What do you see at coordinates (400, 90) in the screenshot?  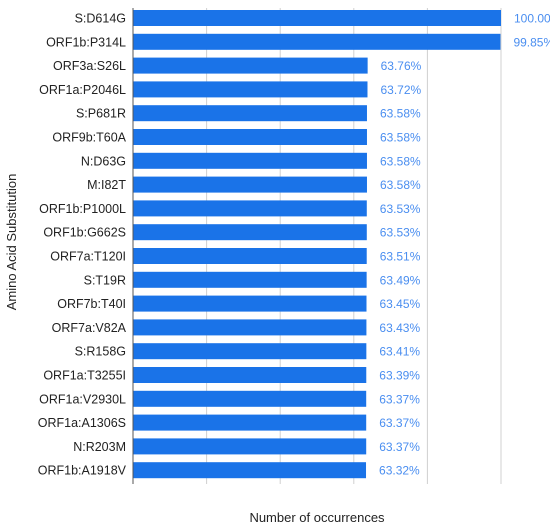 I see `data-label: 63.72%` at bounding box center [400, 90].